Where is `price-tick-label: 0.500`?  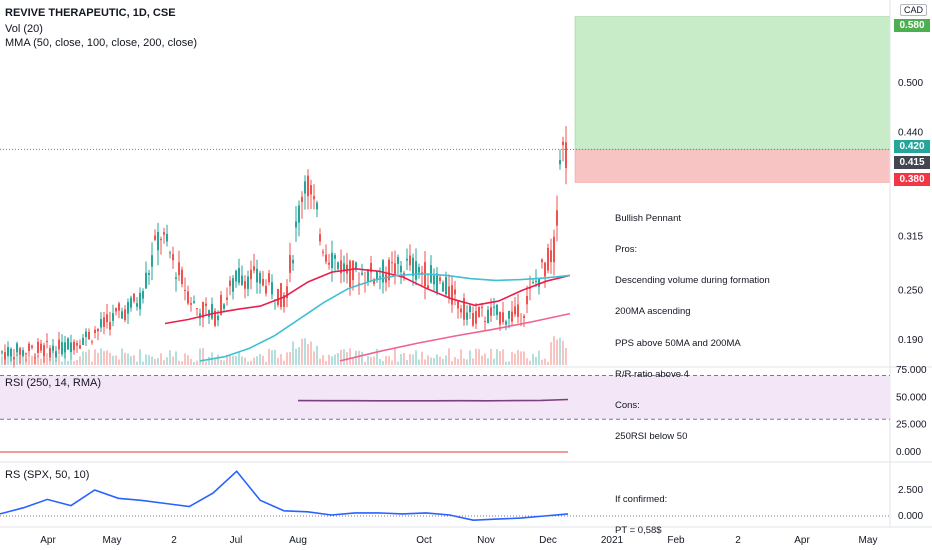
price-tick-label: 0.500 is located at coordinates (910, 83).